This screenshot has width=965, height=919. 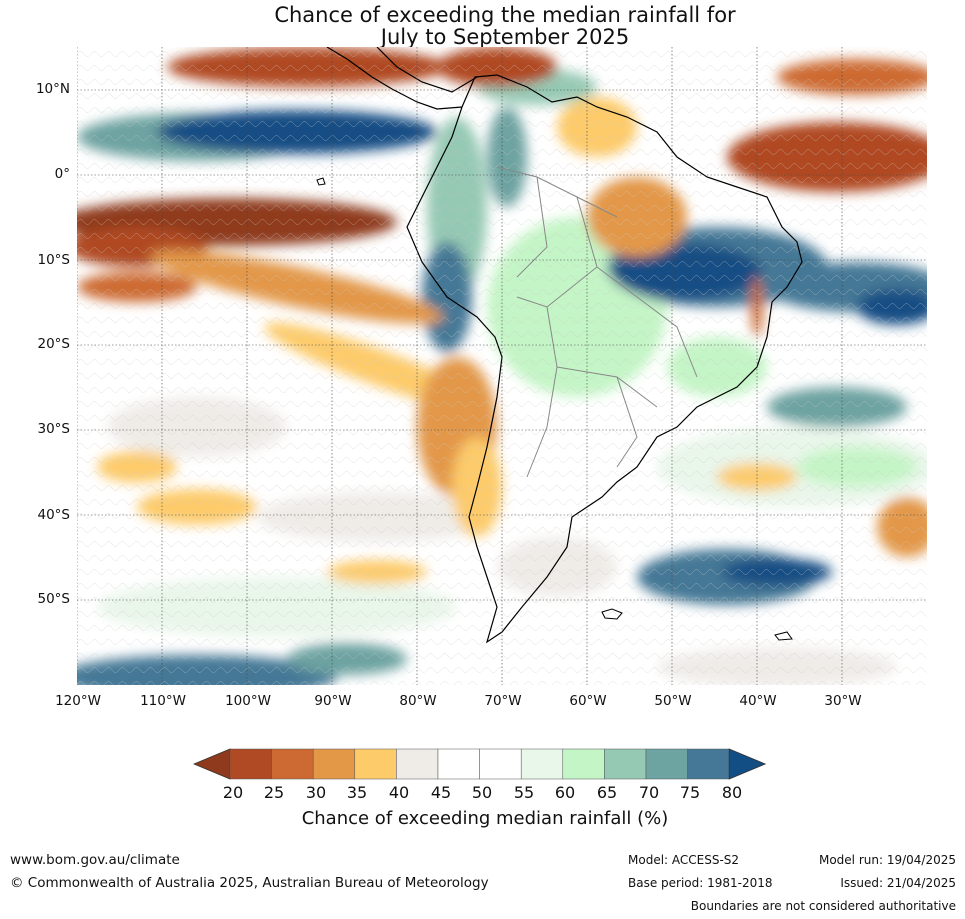 What do you see at coordinates (399, 792) in the screenshot?
I see `colorbar-tick-40: 40` at bounding box center [399, 792].